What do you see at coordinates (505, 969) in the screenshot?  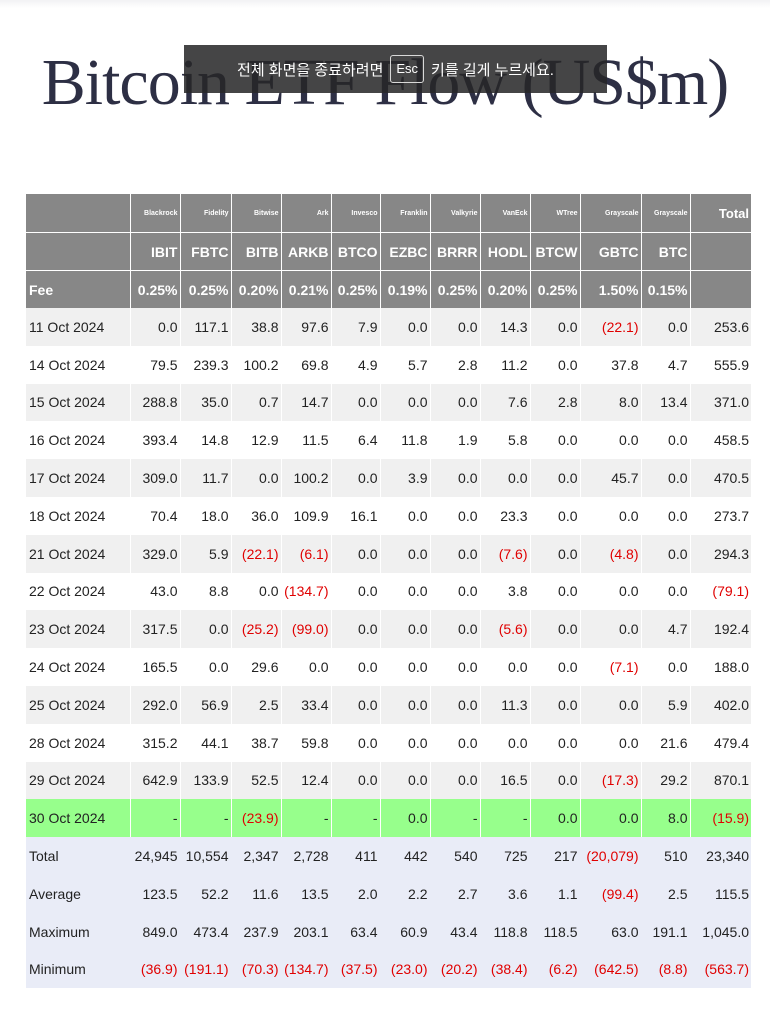 I see `summary-value: (38.4)` at bounding box center [505, 969].